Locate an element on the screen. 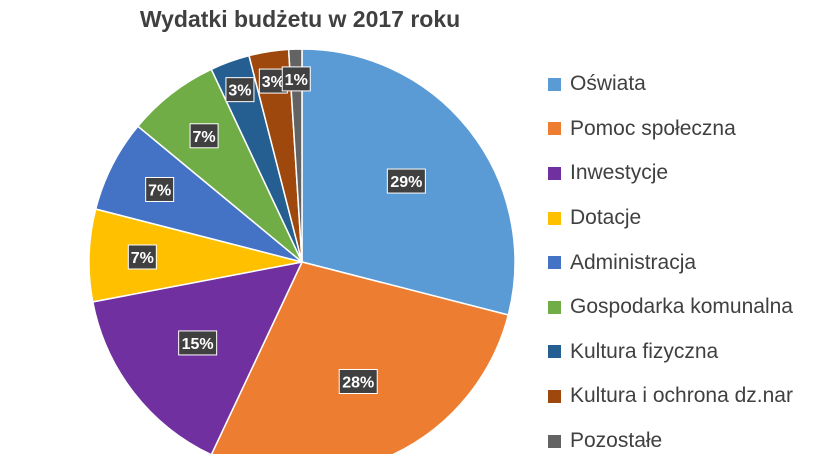  data-label-3: 7% is located at coordinates (142, 257).